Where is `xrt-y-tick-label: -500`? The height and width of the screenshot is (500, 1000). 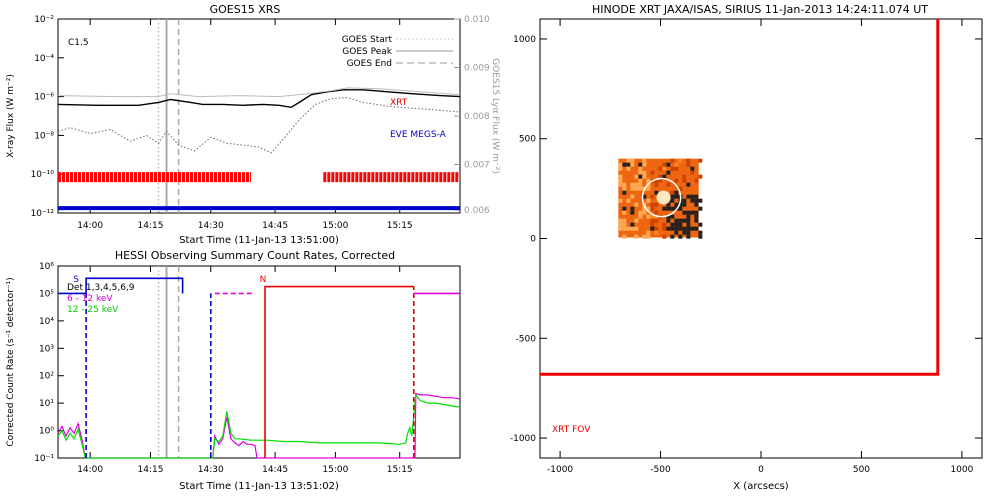 xrt-y-tick-label: -500 is located at coordinates (526, 339).